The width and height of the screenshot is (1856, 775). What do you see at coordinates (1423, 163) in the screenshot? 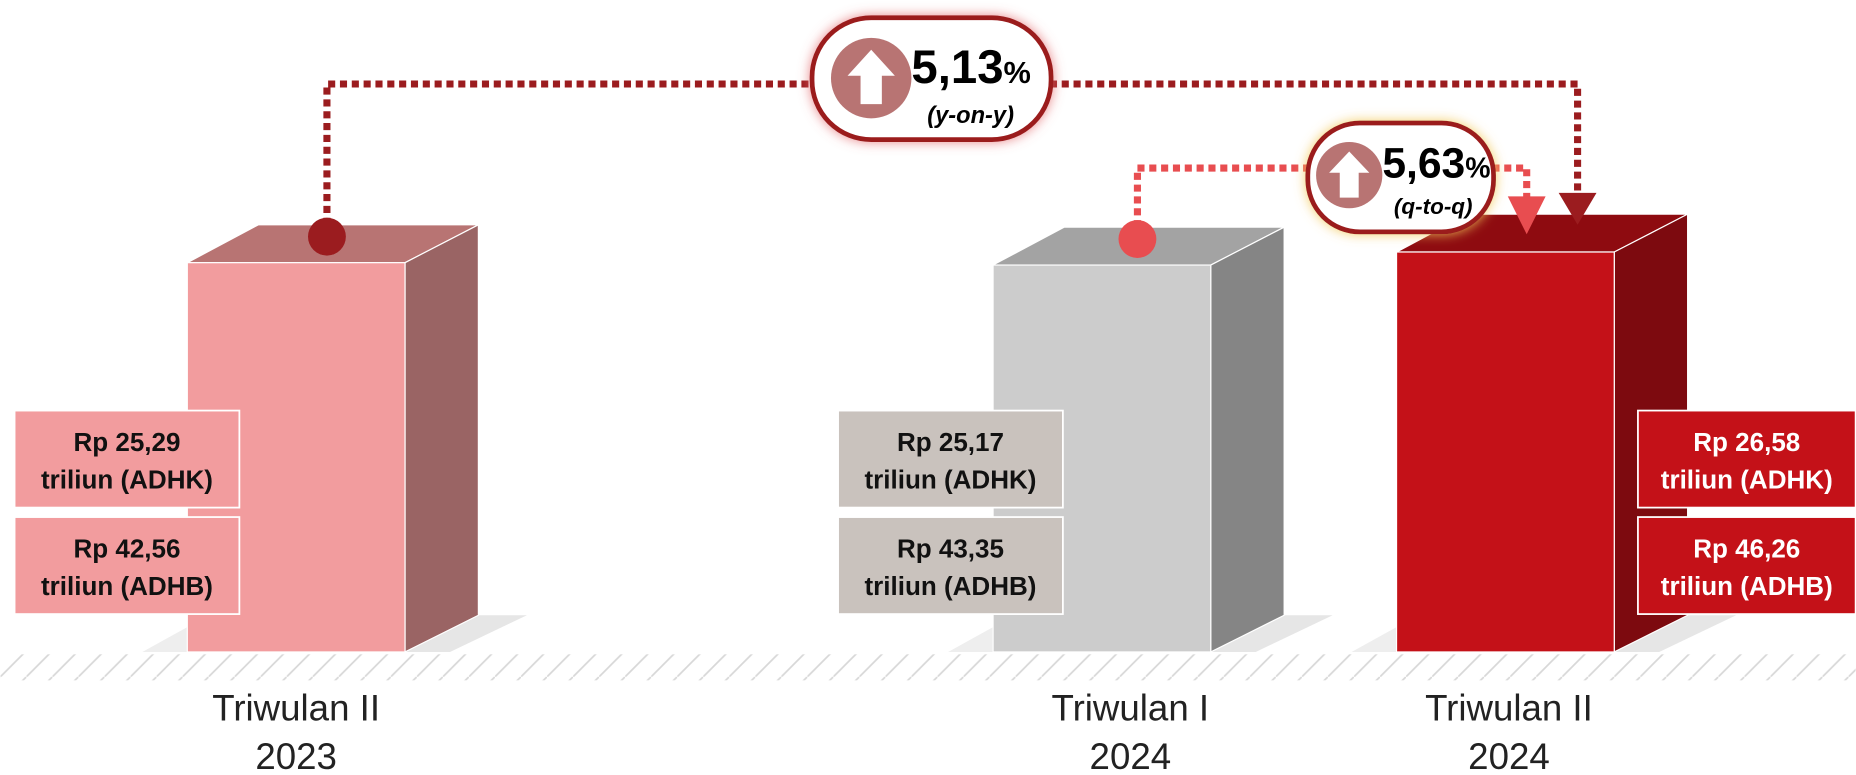
I see `value: 5,63` at bounding box center [1423, 163].